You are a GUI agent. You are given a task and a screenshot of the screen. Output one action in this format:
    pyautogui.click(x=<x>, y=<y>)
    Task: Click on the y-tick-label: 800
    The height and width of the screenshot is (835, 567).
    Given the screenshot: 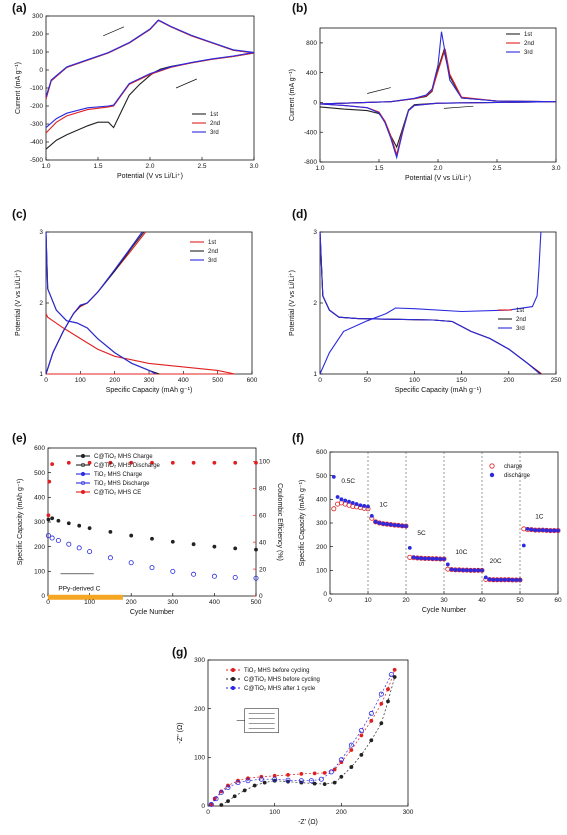 What is the action you would take?
    pyautogui.click(x=311, y=43)
    